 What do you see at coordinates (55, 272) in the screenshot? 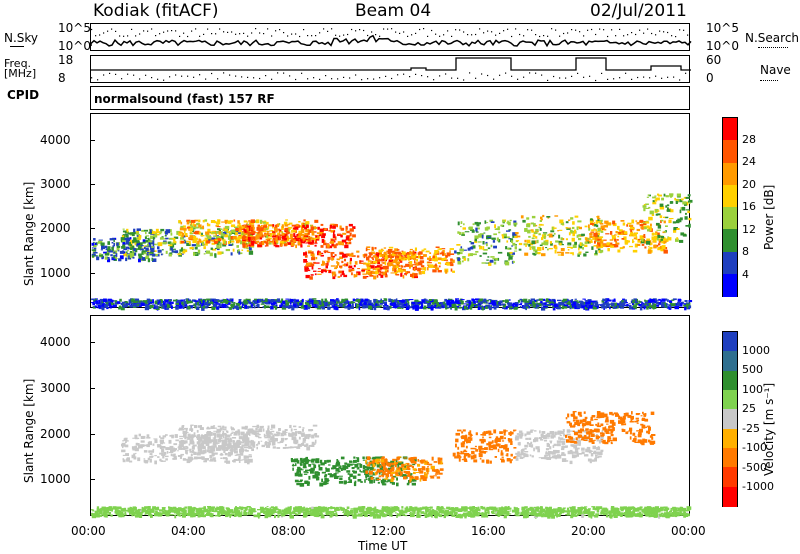
I see `range-tick-label: 1000` at bounding box center [55, 272].